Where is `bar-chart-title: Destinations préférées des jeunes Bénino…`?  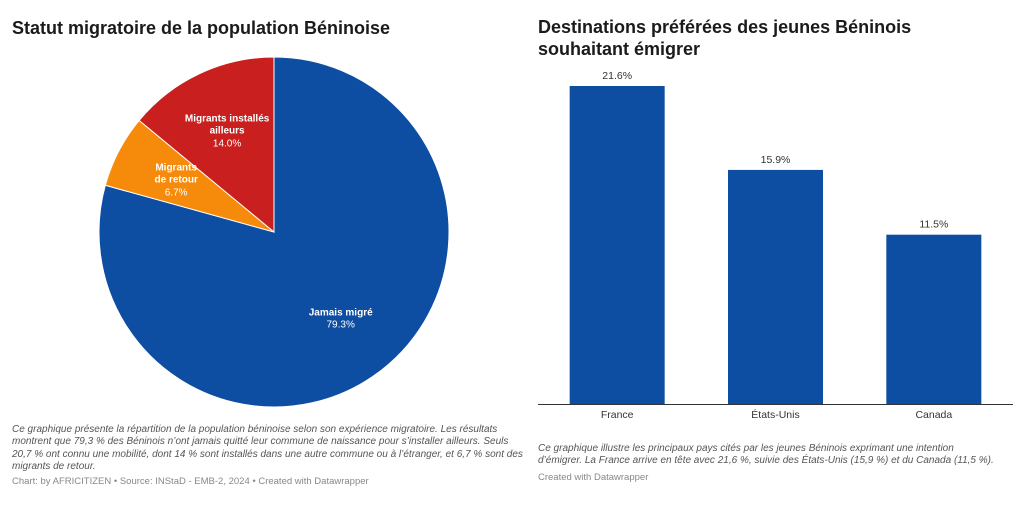
bar-chart-title: Destinations préférées des jeunes Bénino… is located at coordinates (725, 38).